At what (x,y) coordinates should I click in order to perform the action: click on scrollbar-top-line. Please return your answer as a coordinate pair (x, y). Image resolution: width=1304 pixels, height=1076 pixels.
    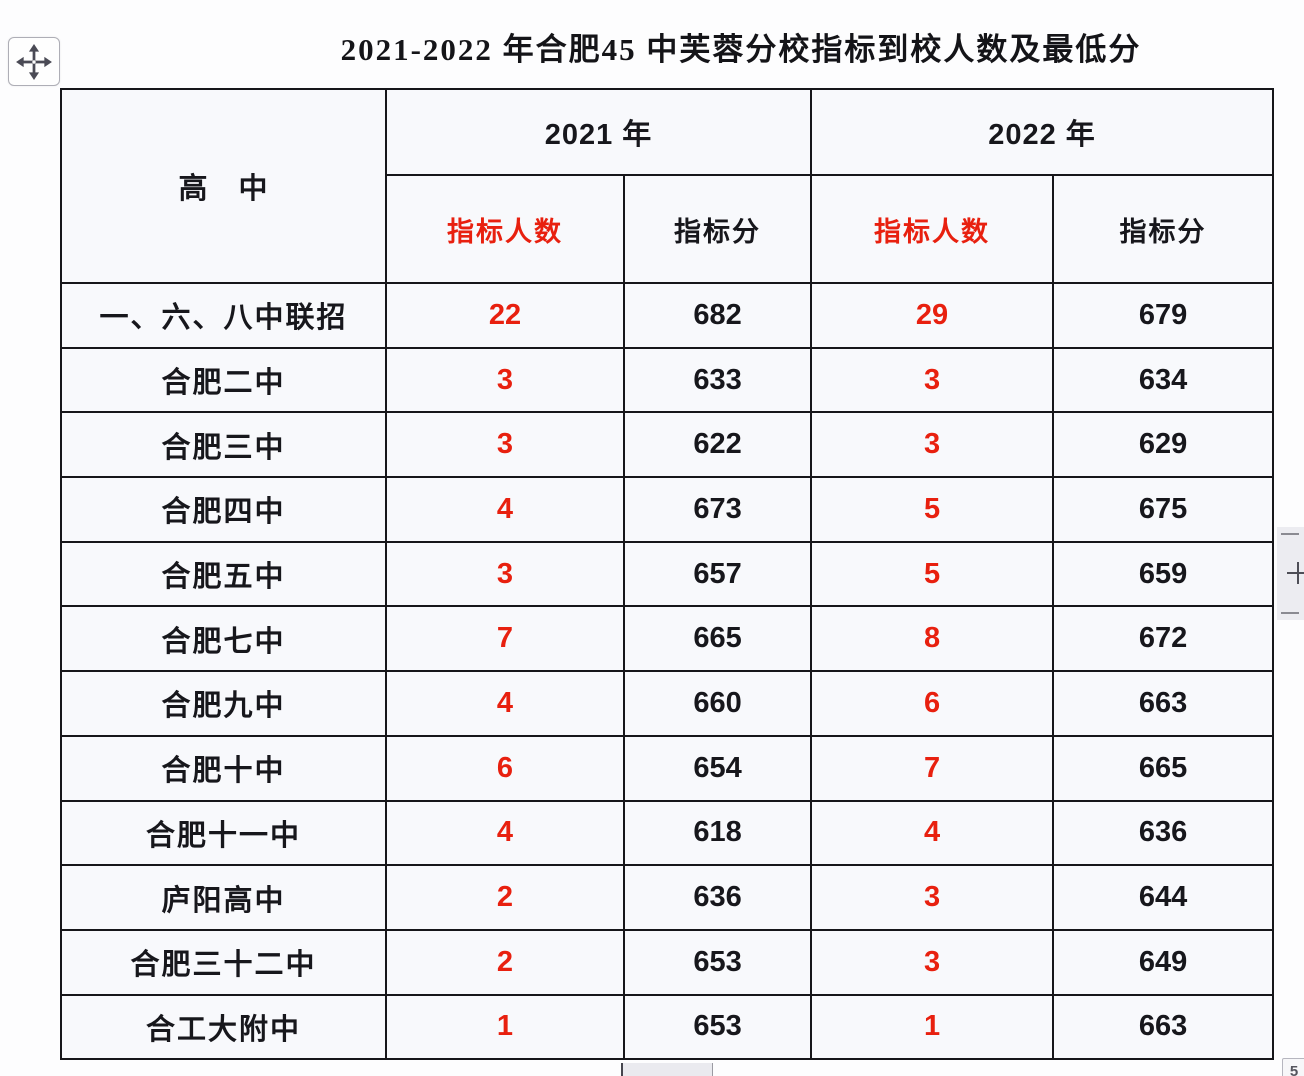
    Looking at the image, I should click on (1290, 534).